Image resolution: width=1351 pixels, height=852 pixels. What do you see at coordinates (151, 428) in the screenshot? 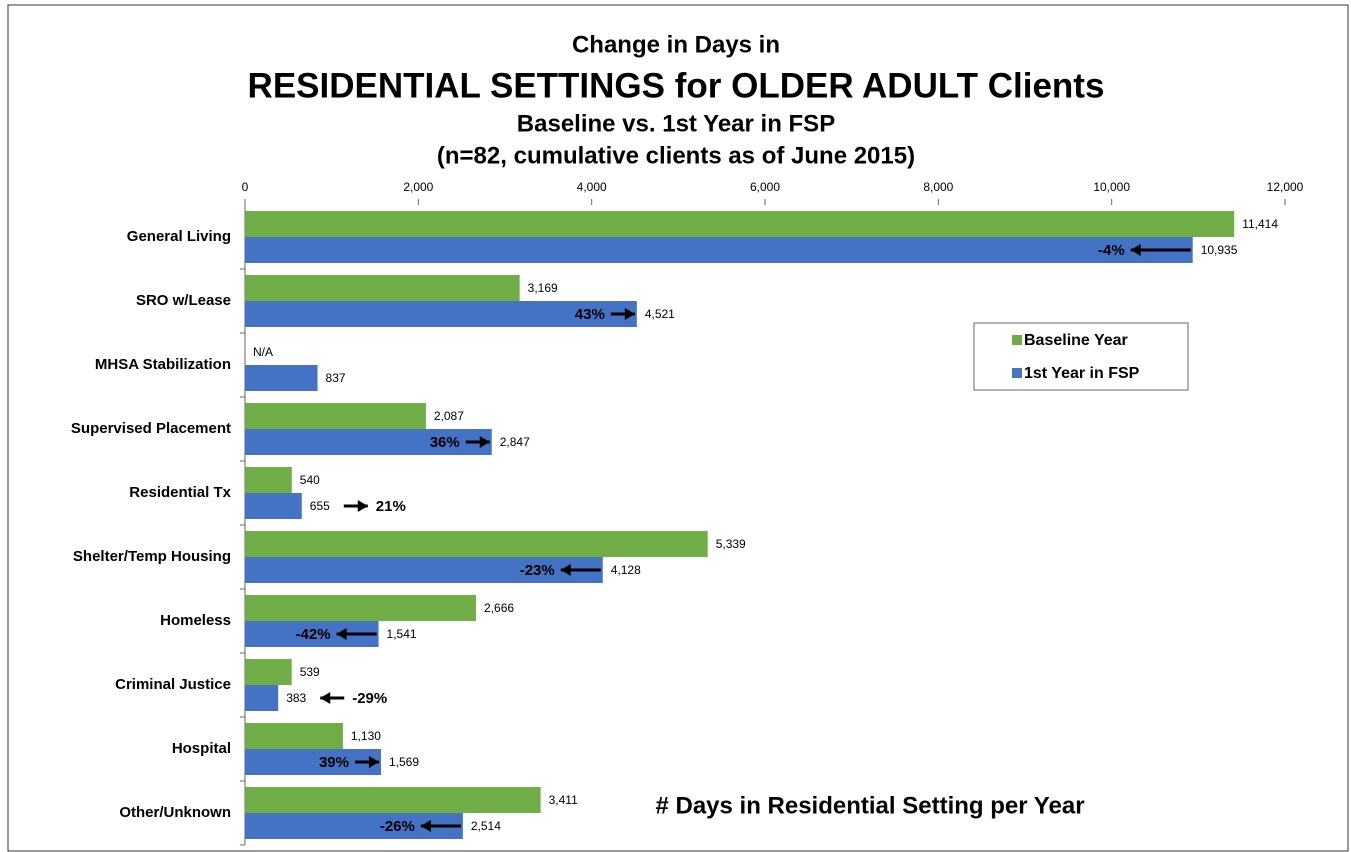
I see `y-tick-label: Supervised Placement` at bounding box center [151, 428].